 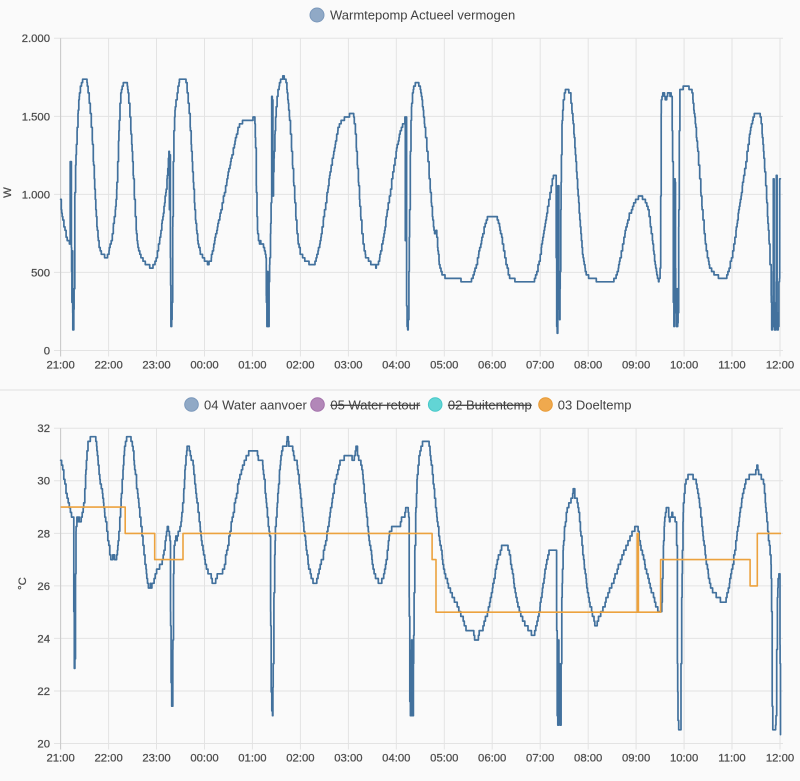 What do you see at coordinates (40, 273) in the screenshot?
I see `svg-text: 500` at bounding box center [40, 273].